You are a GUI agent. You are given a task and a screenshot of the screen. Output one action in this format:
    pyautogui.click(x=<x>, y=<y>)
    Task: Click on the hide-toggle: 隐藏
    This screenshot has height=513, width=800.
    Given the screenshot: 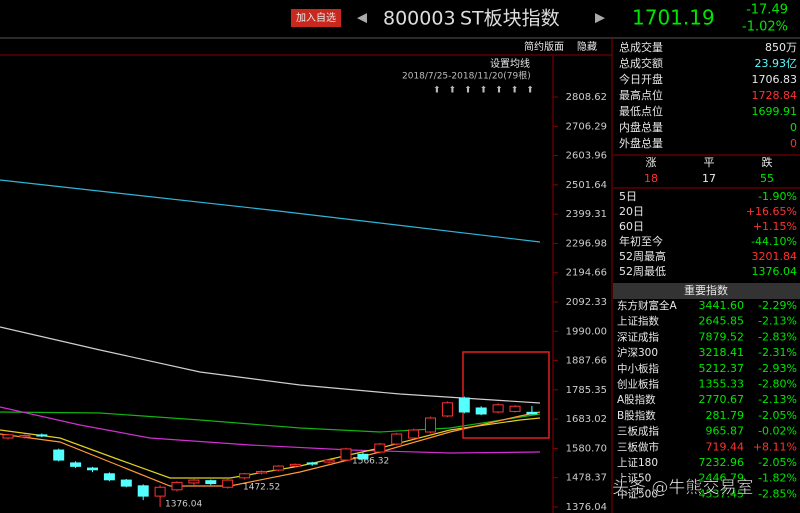 What is the action you would take?
    pyautogui.click(x=587, y=47)
    